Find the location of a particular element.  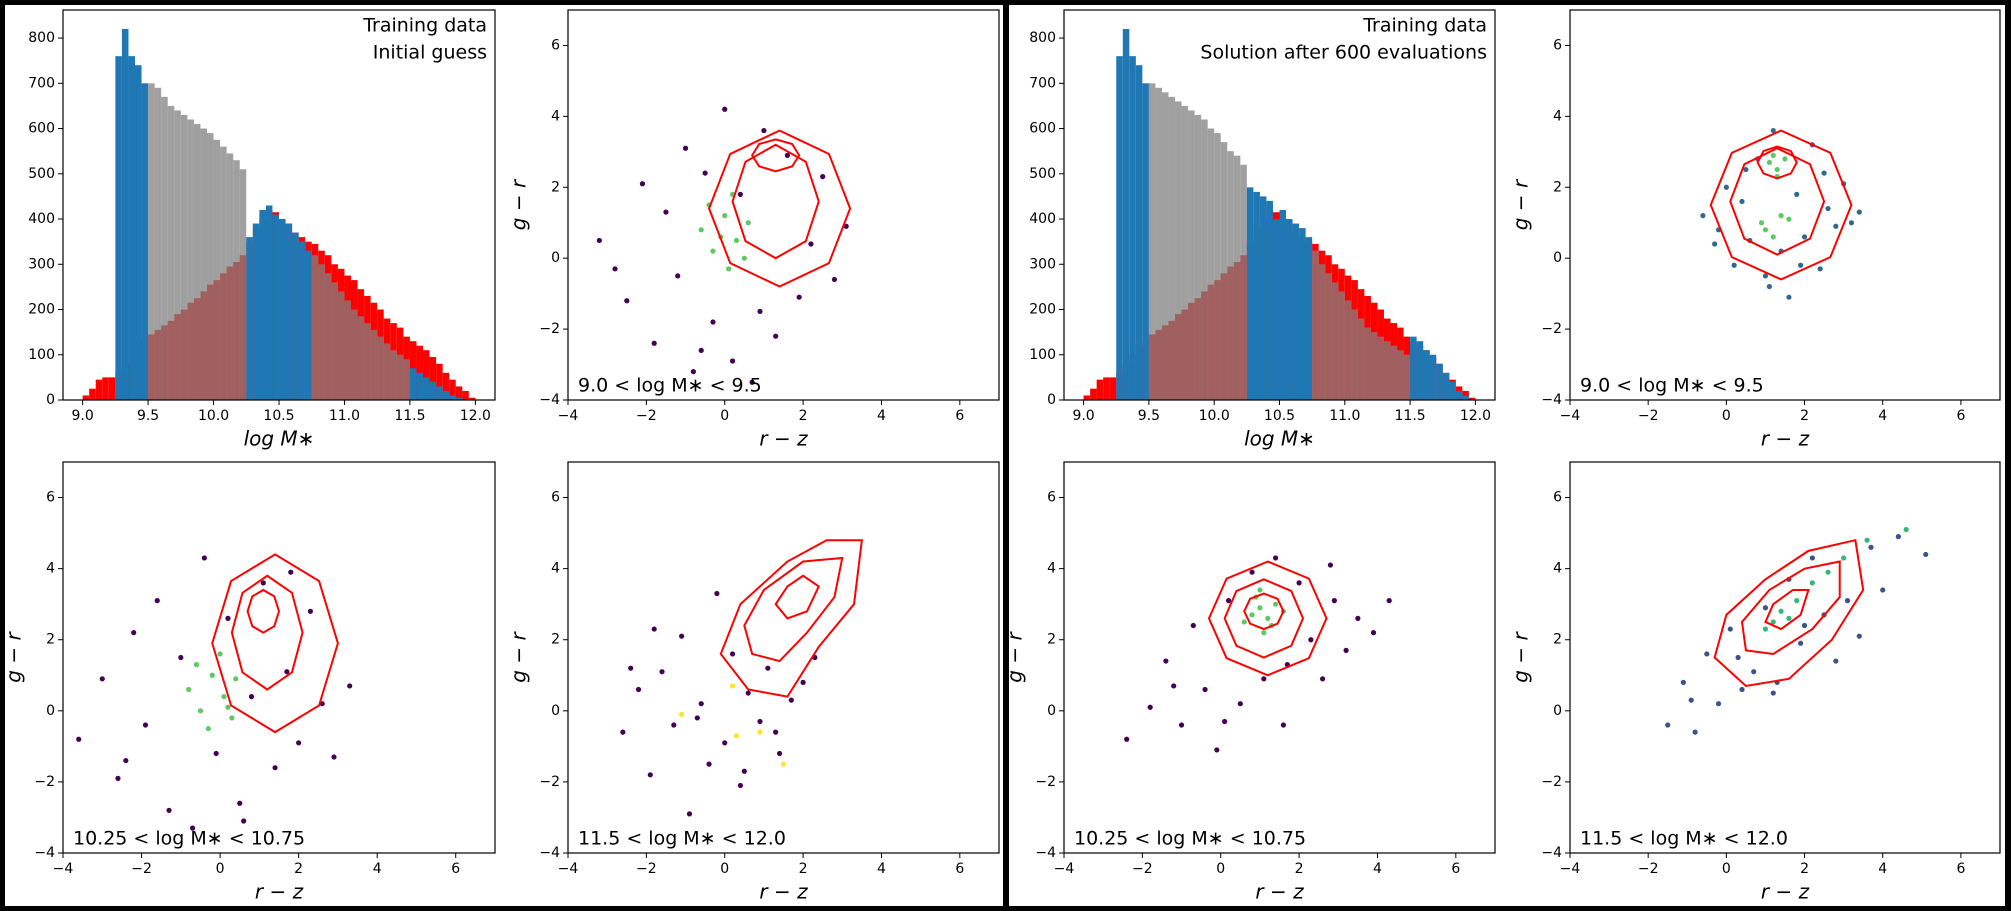

x-tick-label: 4 is located at coordinates (881, 416).